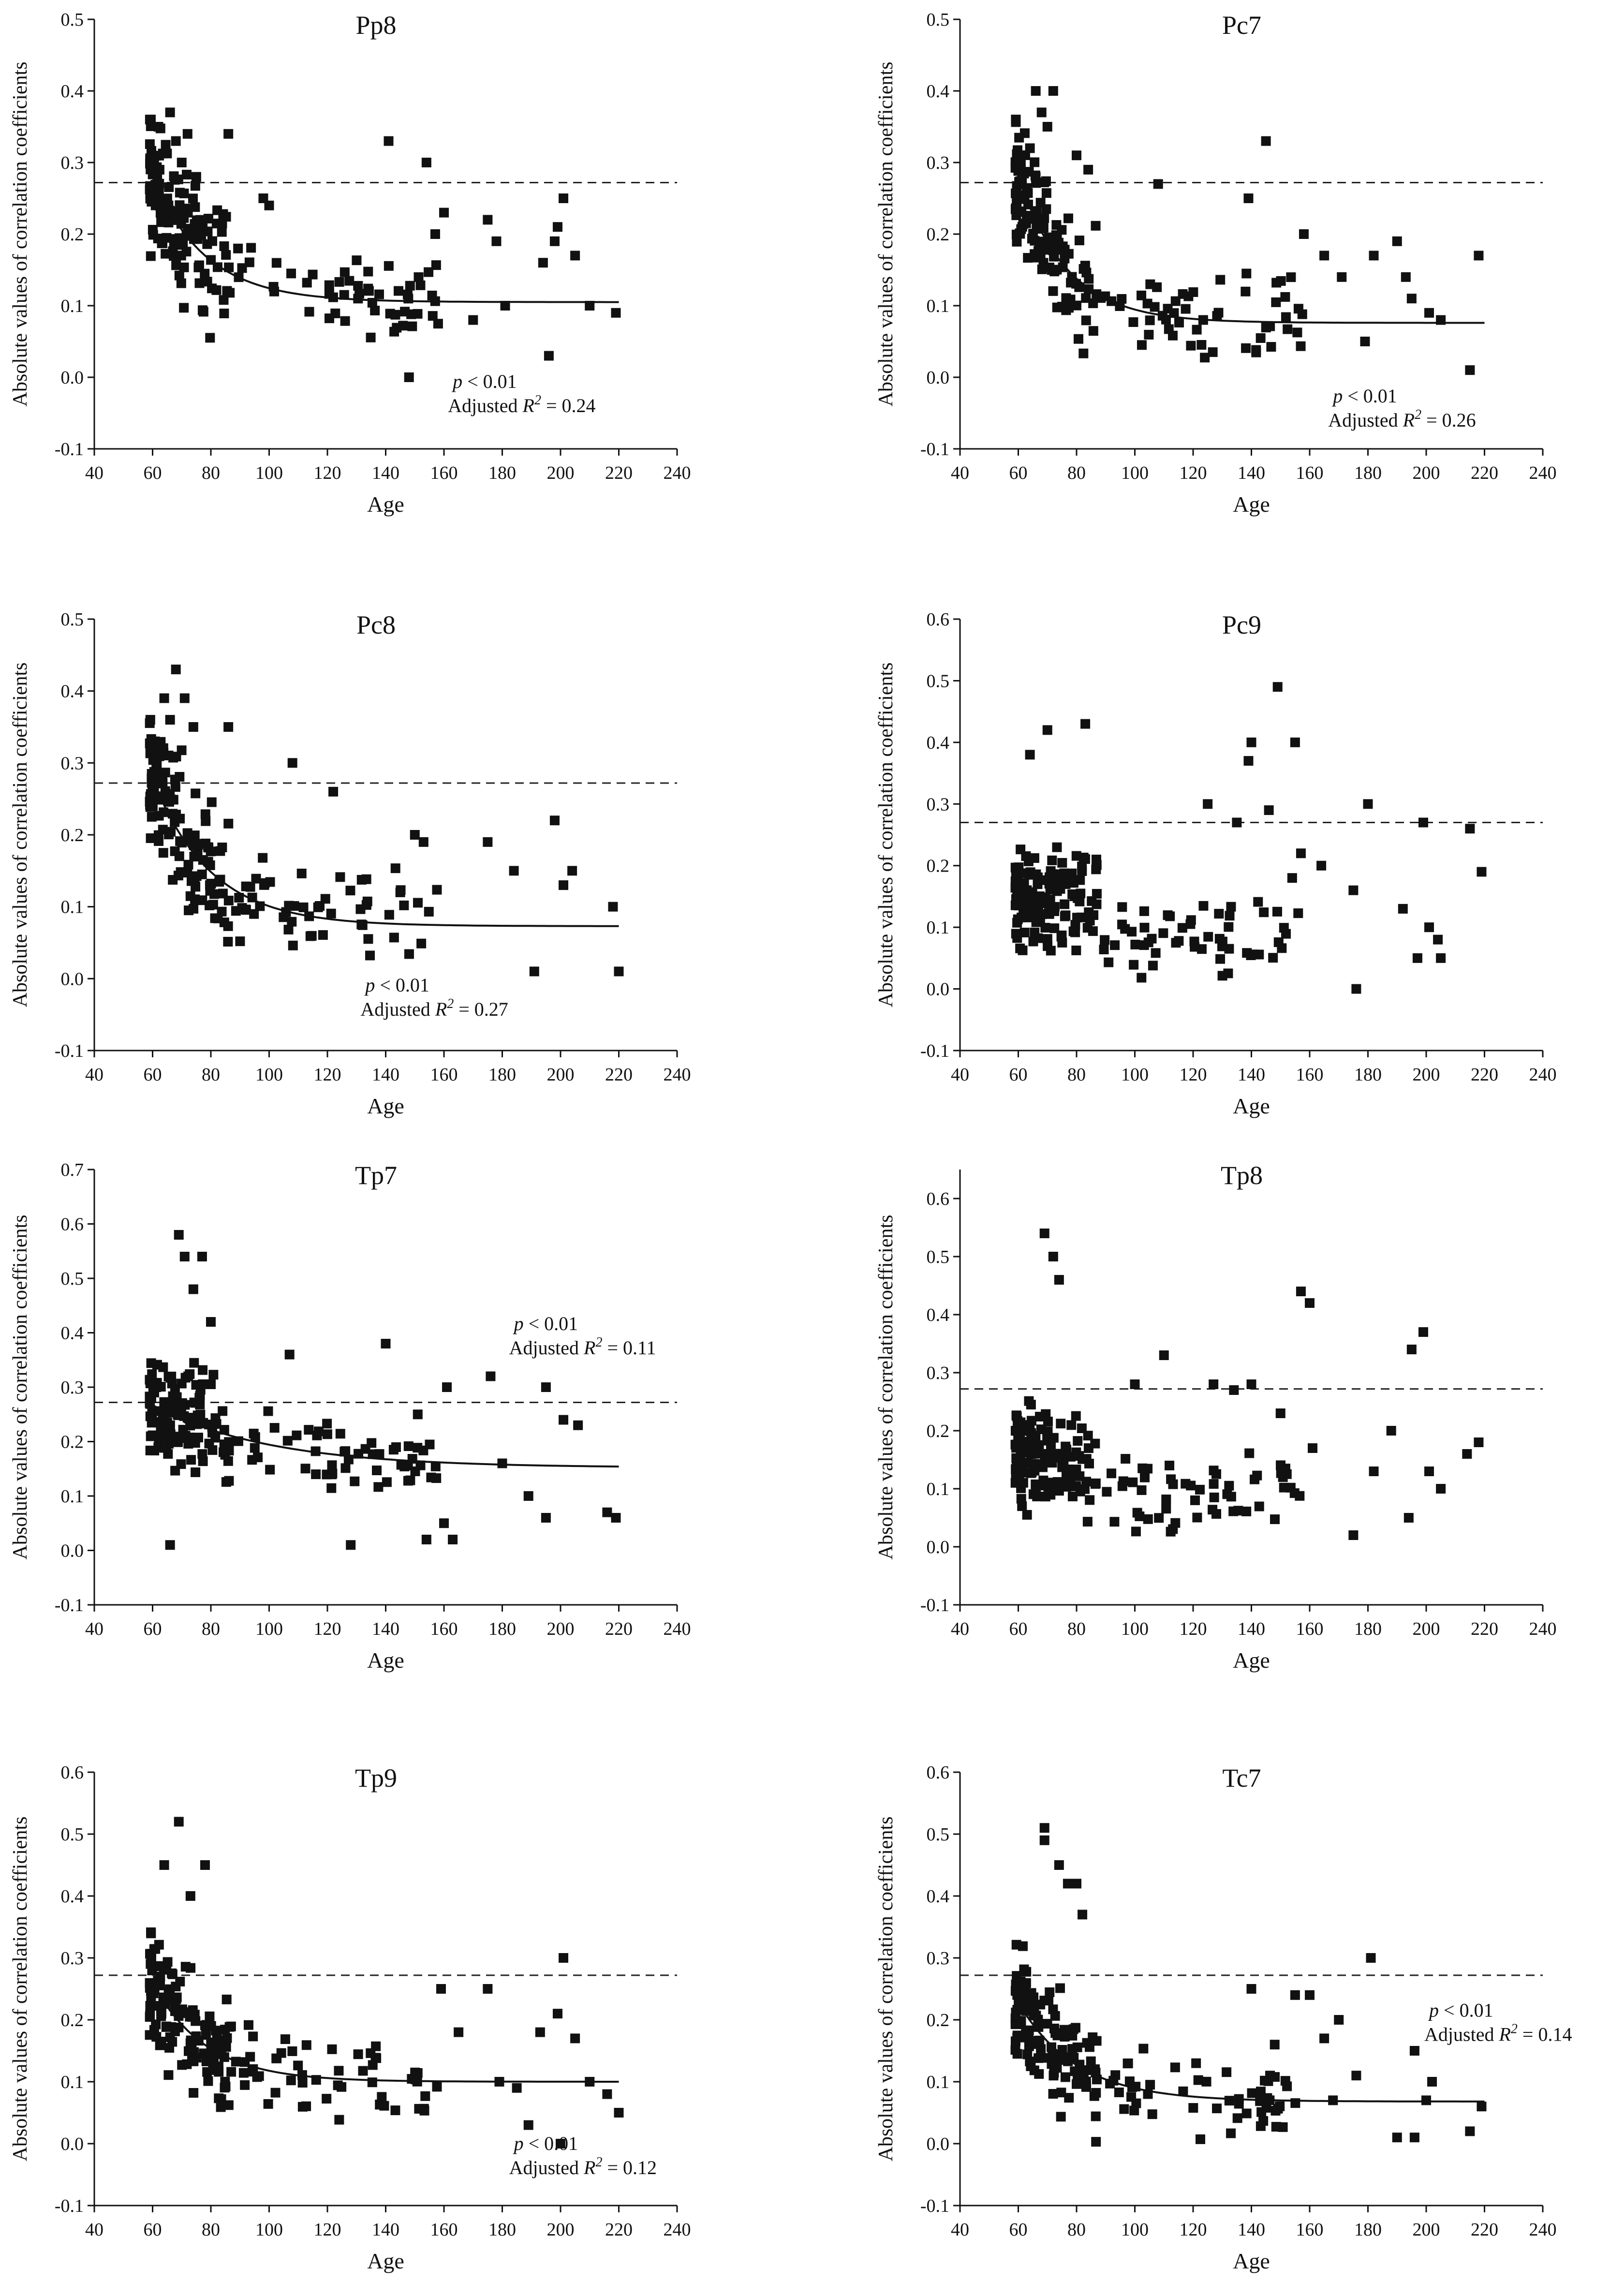 The width and height of the screenshot is (1610, 2296). Describe the element at coordinates (1498, 2034) in the screenshot. I see `r2-annotation: Adjusted R2 = 0.14` at that location.